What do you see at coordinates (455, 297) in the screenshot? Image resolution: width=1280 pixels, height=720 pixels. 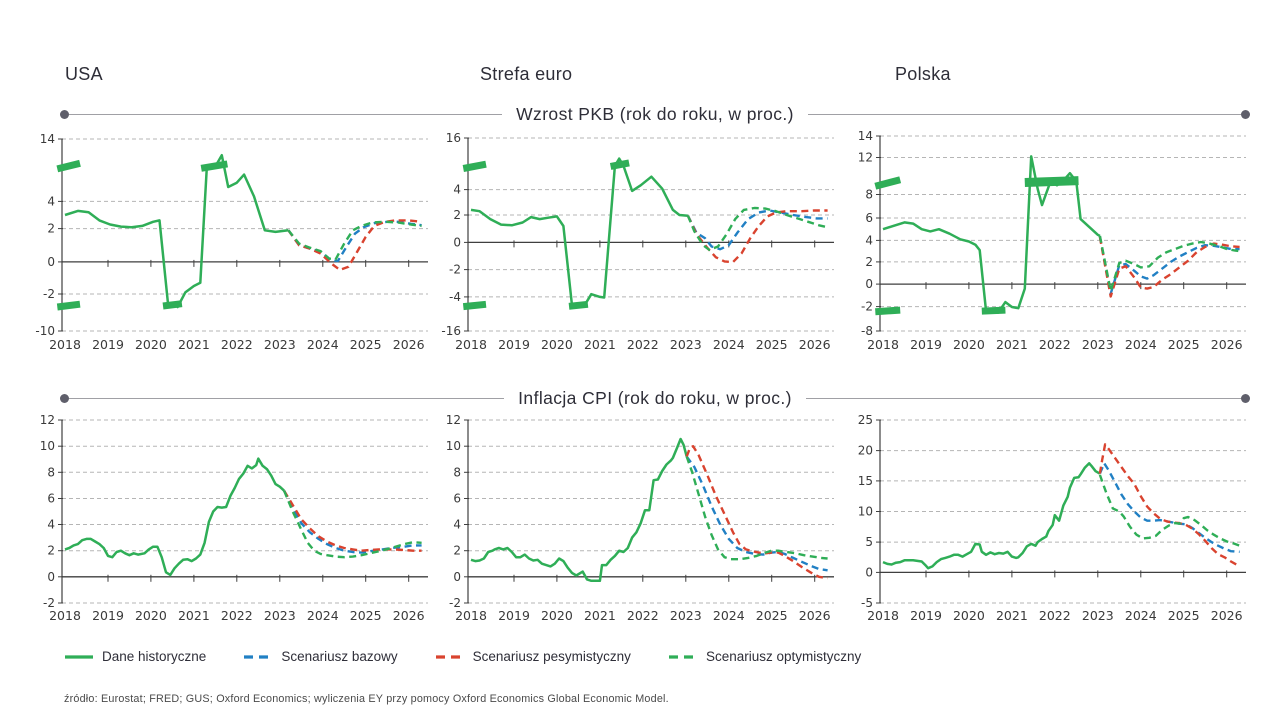 I see `svg-text: -4` at bounding box center [455, 297].